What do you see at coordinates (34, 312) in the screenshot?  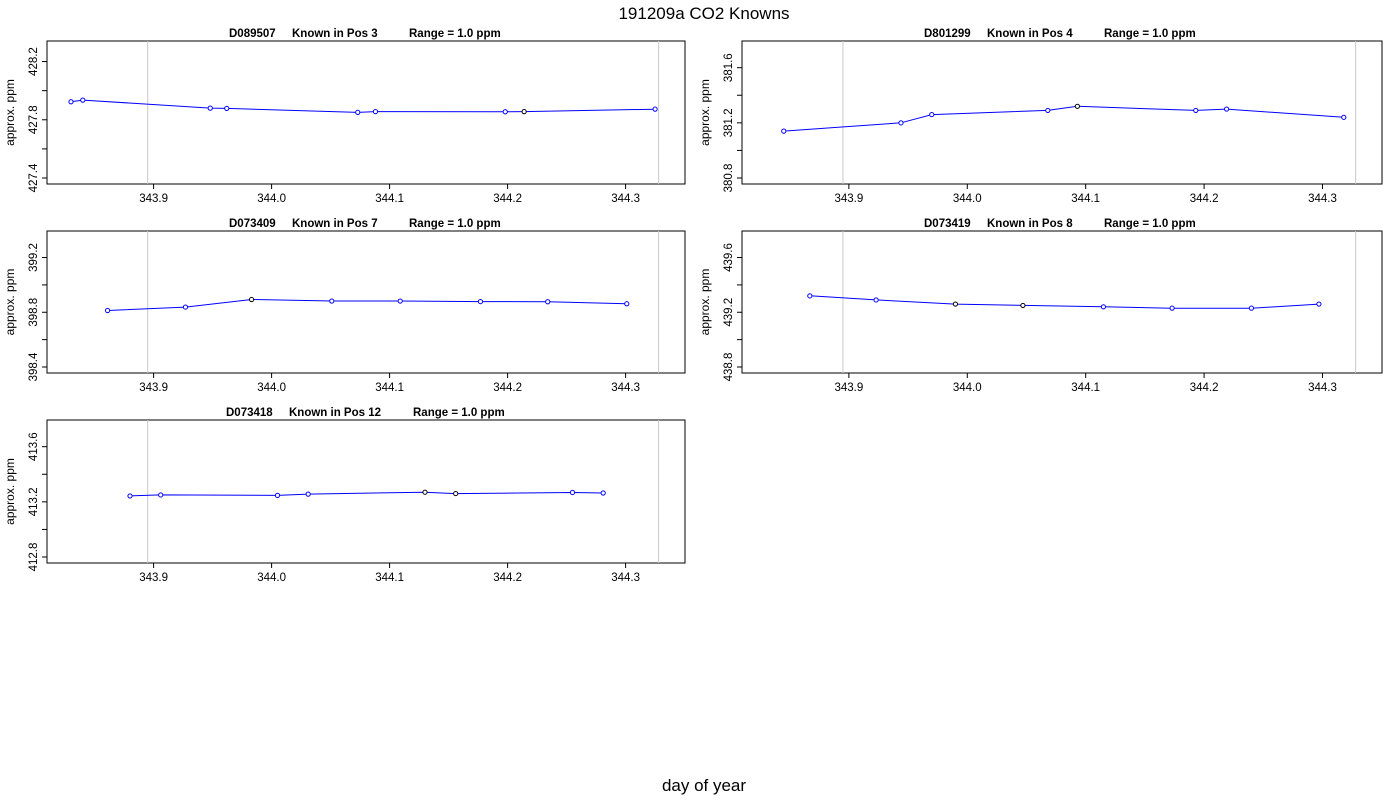 I see `y-tick-label: 398.8` at bounding box center [34, 312].